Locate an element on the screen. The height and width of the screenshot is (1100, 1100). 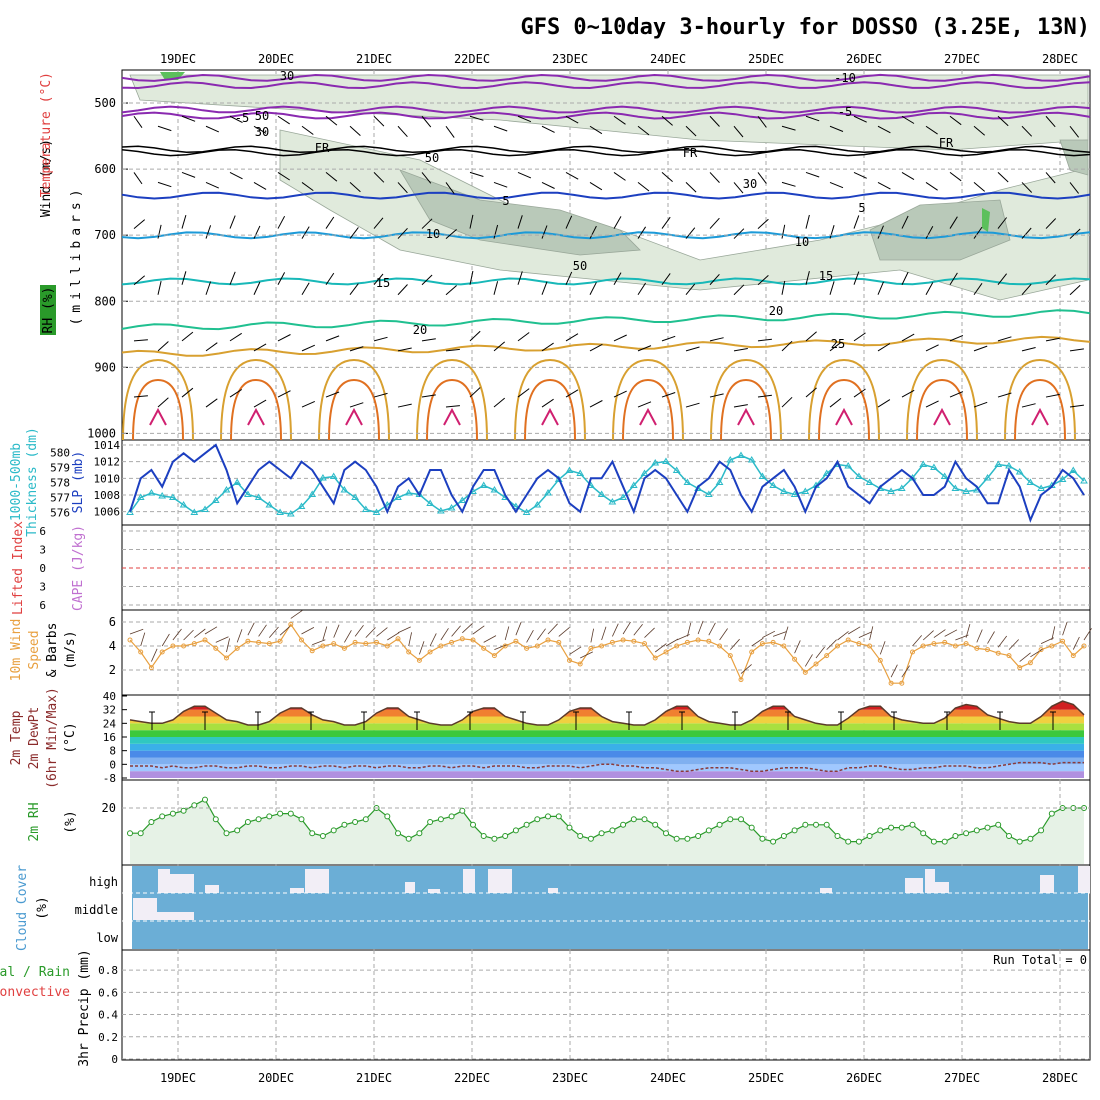
slp-tick: 1006 is located at coordinates (107, 512).